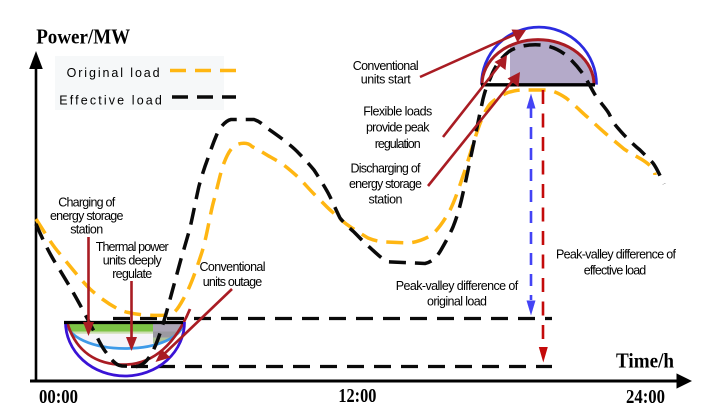  I want to click on svg-text: Original load, so click(113, 73).